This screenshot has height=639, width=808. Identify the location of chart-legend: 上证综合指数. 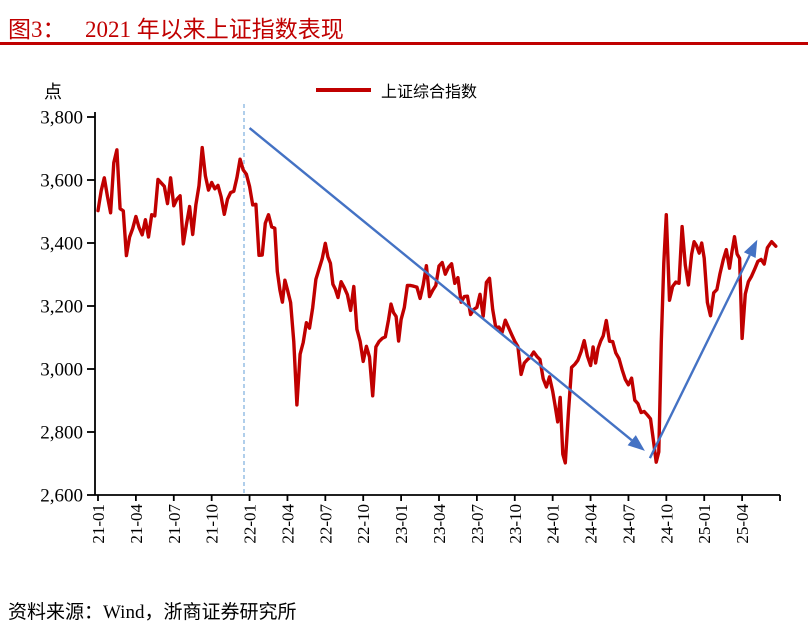
(396, 90).